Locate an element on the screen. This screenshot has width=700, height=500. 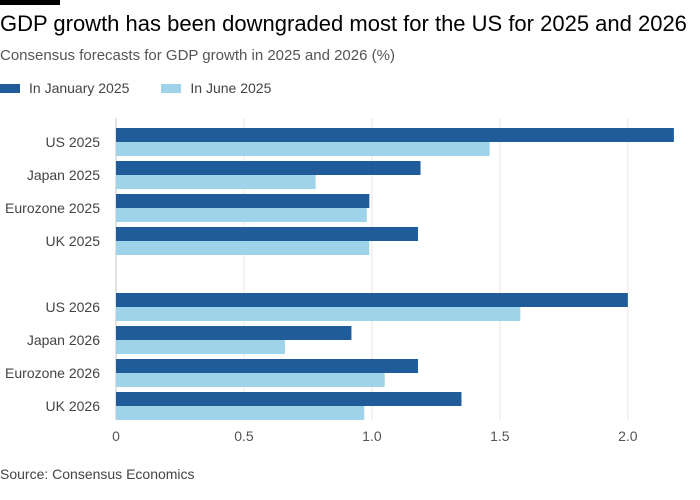
legend-label-june: In June 2025 is located at coordinates (231, 88).